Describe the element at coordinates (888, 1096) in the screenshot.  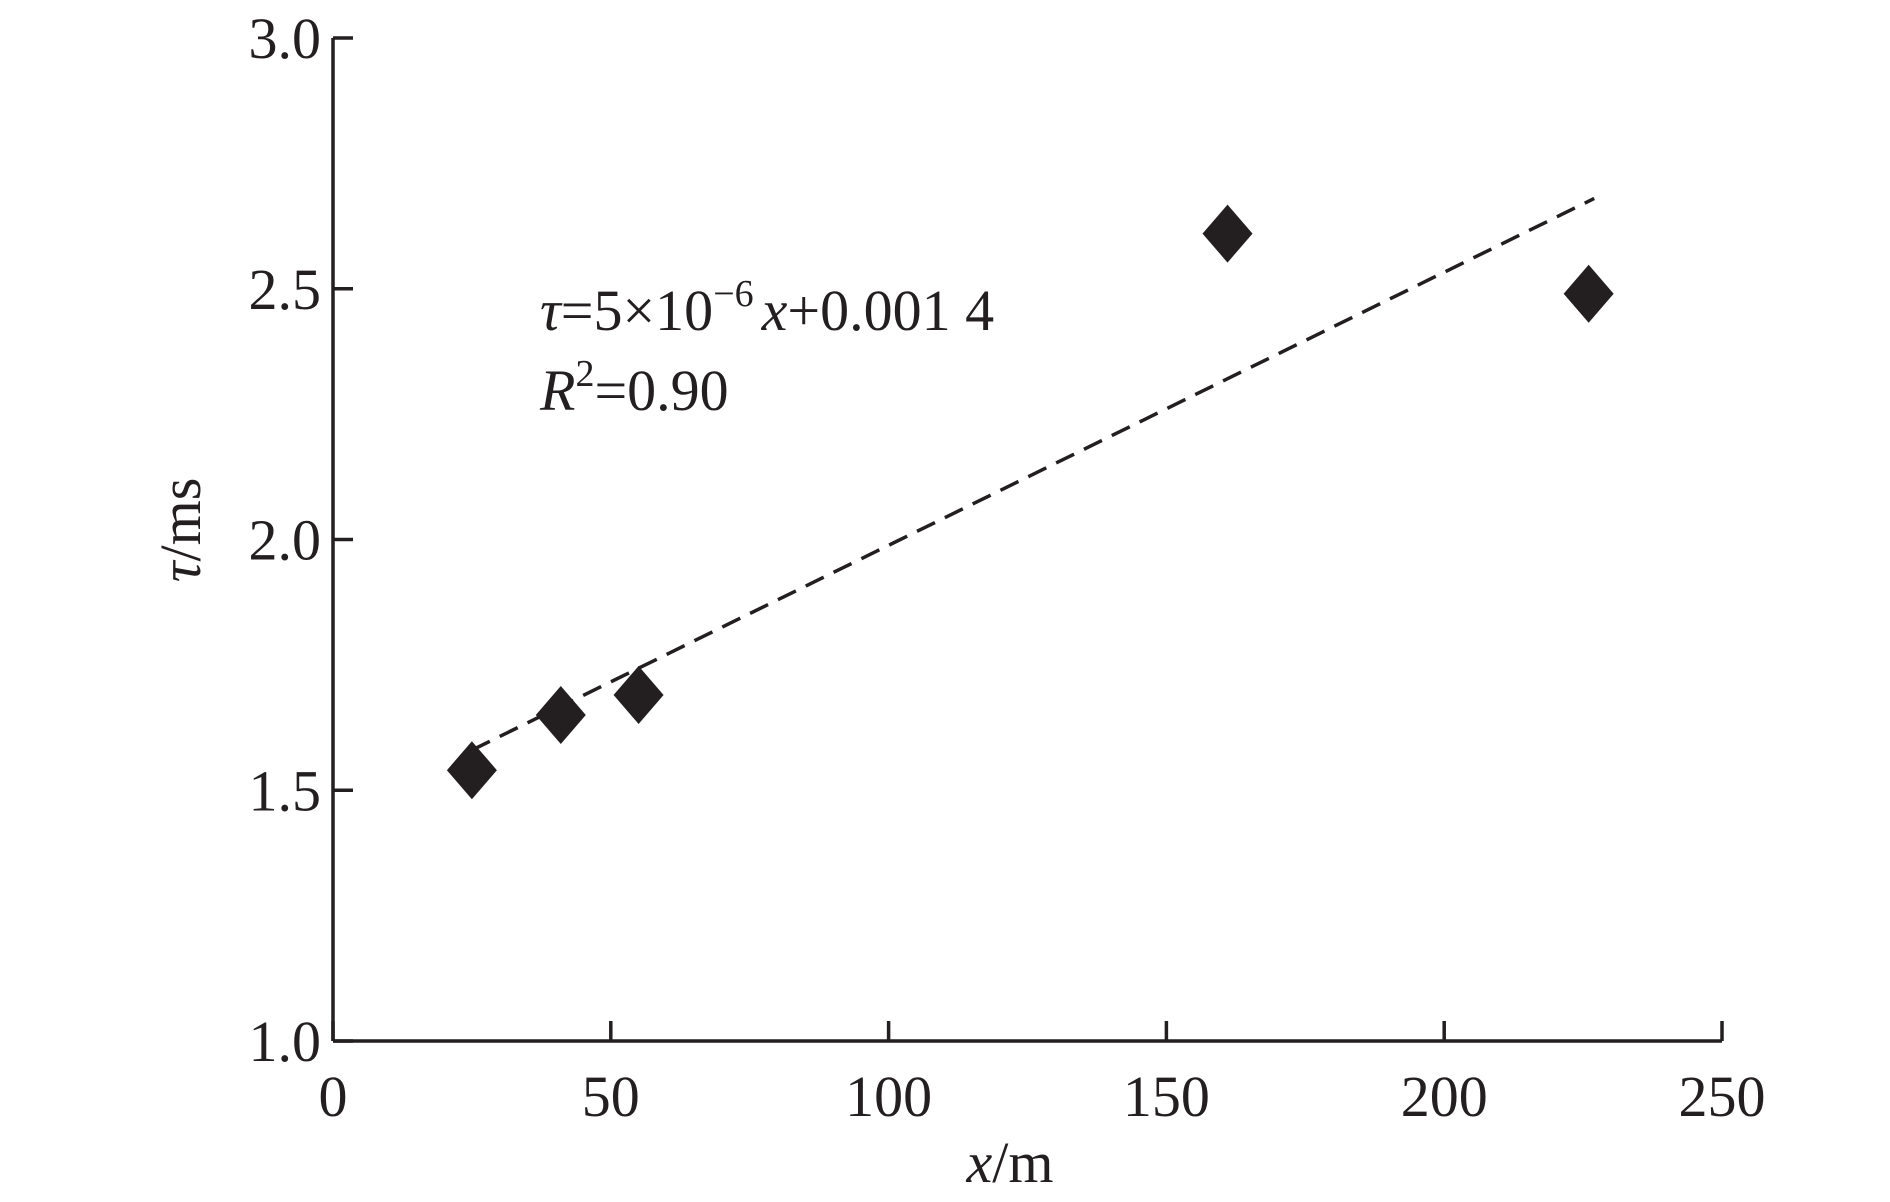
I see `x-tick-label: 100` at that location.